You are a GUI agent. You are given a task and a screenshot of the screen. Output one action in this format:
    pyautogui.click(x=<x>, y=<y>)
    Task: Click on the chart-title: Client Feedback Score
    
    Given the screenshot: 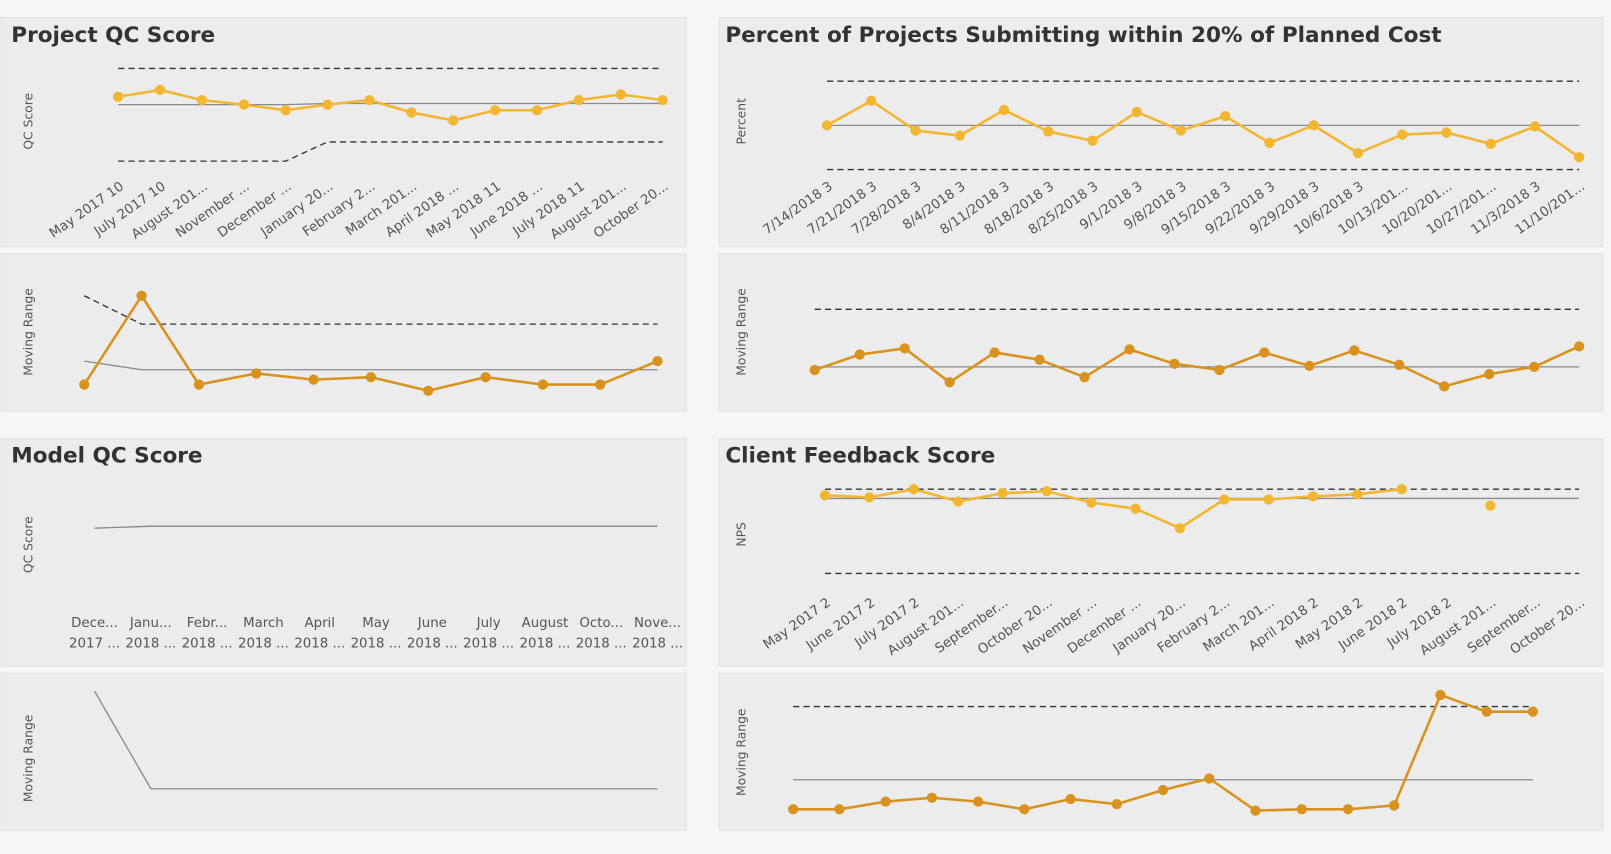 What is the action you would take?
    pyautogui.click(x=860, y=455)
    